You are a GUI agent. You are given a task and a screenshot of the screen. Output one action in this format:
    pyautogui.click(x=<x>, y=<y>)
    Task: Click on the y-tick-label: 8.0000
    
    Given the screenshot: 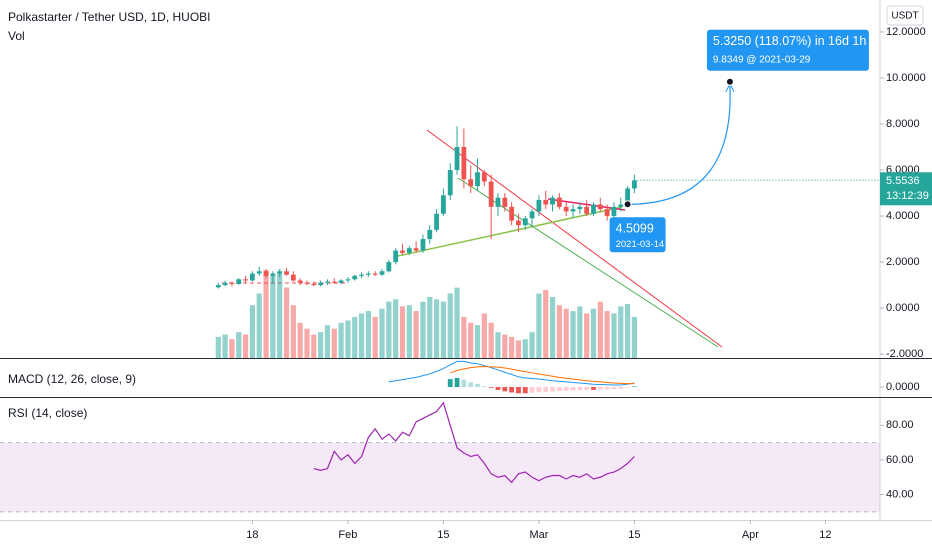 What is the action you would take?
    pyautogui.click(x=903, y=124)
    